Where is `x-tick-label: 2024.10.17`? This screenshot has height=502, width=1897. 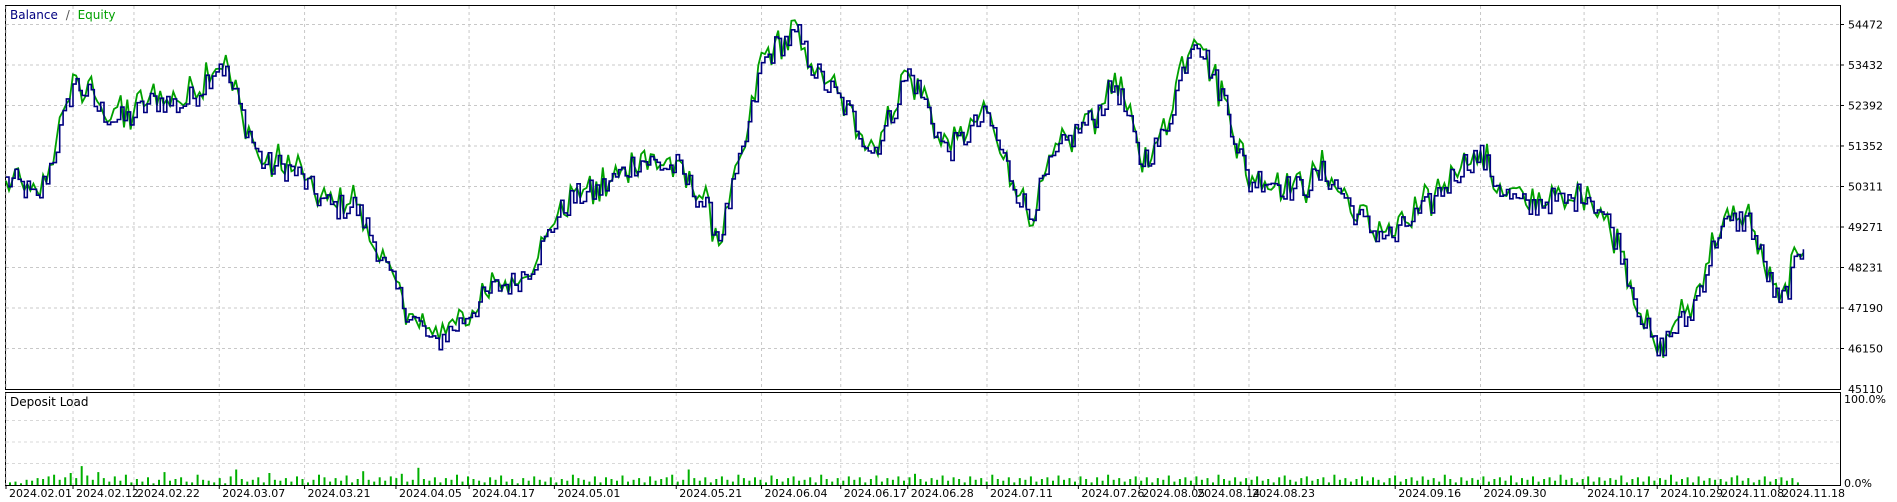
x-tick-label: 2024.10.17 is located at coordinates (1618, 493).